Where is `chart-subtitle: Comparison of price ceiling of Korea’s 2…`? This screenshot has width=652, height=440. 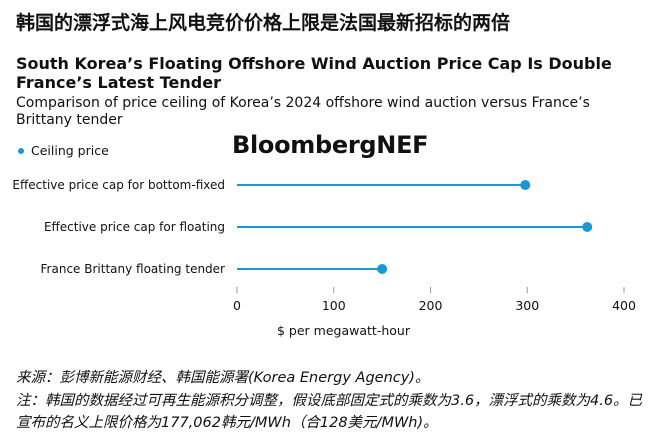 chart-subtitle: Comparison of price ceiling of Korea’s 2… is located at coordinates (303, 111).